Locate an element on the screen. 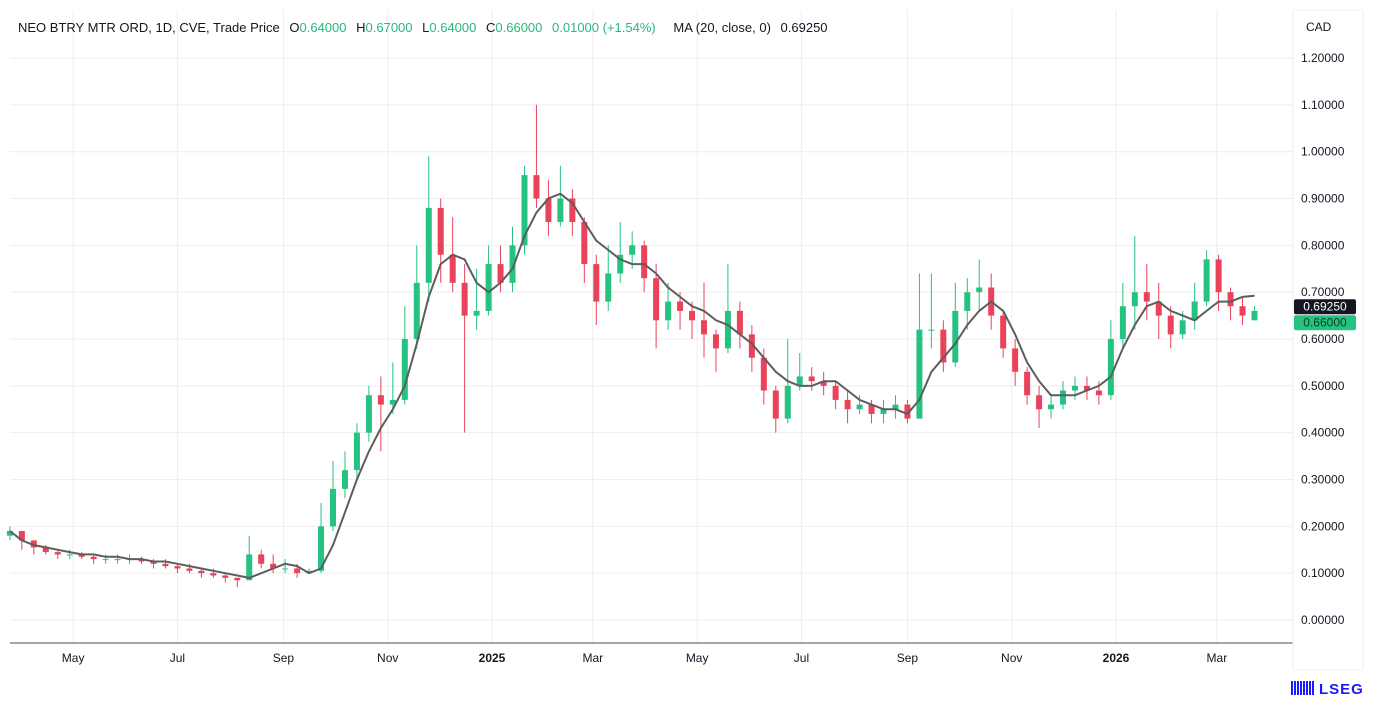 This screenshot has height=702, width=1374. low-value: 0.64000 is located at coordinates (453, 27).